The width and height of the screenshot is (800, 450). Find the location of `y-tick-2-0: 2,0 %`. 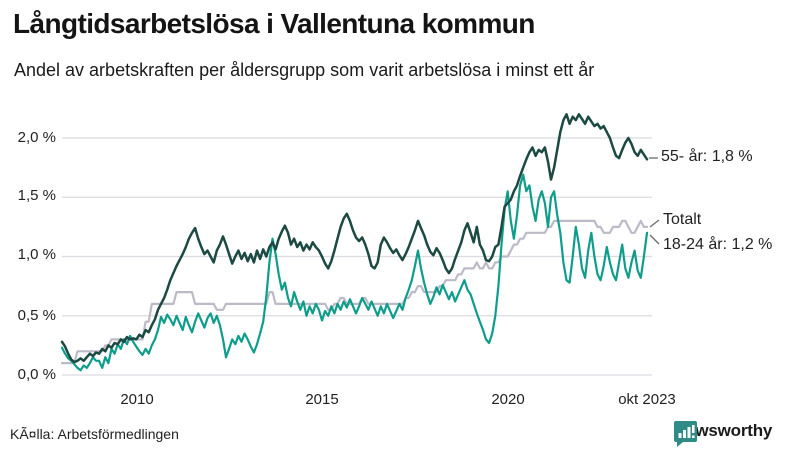

y-tick-2-0: 2,0 % is located at coordinates (36, 137).